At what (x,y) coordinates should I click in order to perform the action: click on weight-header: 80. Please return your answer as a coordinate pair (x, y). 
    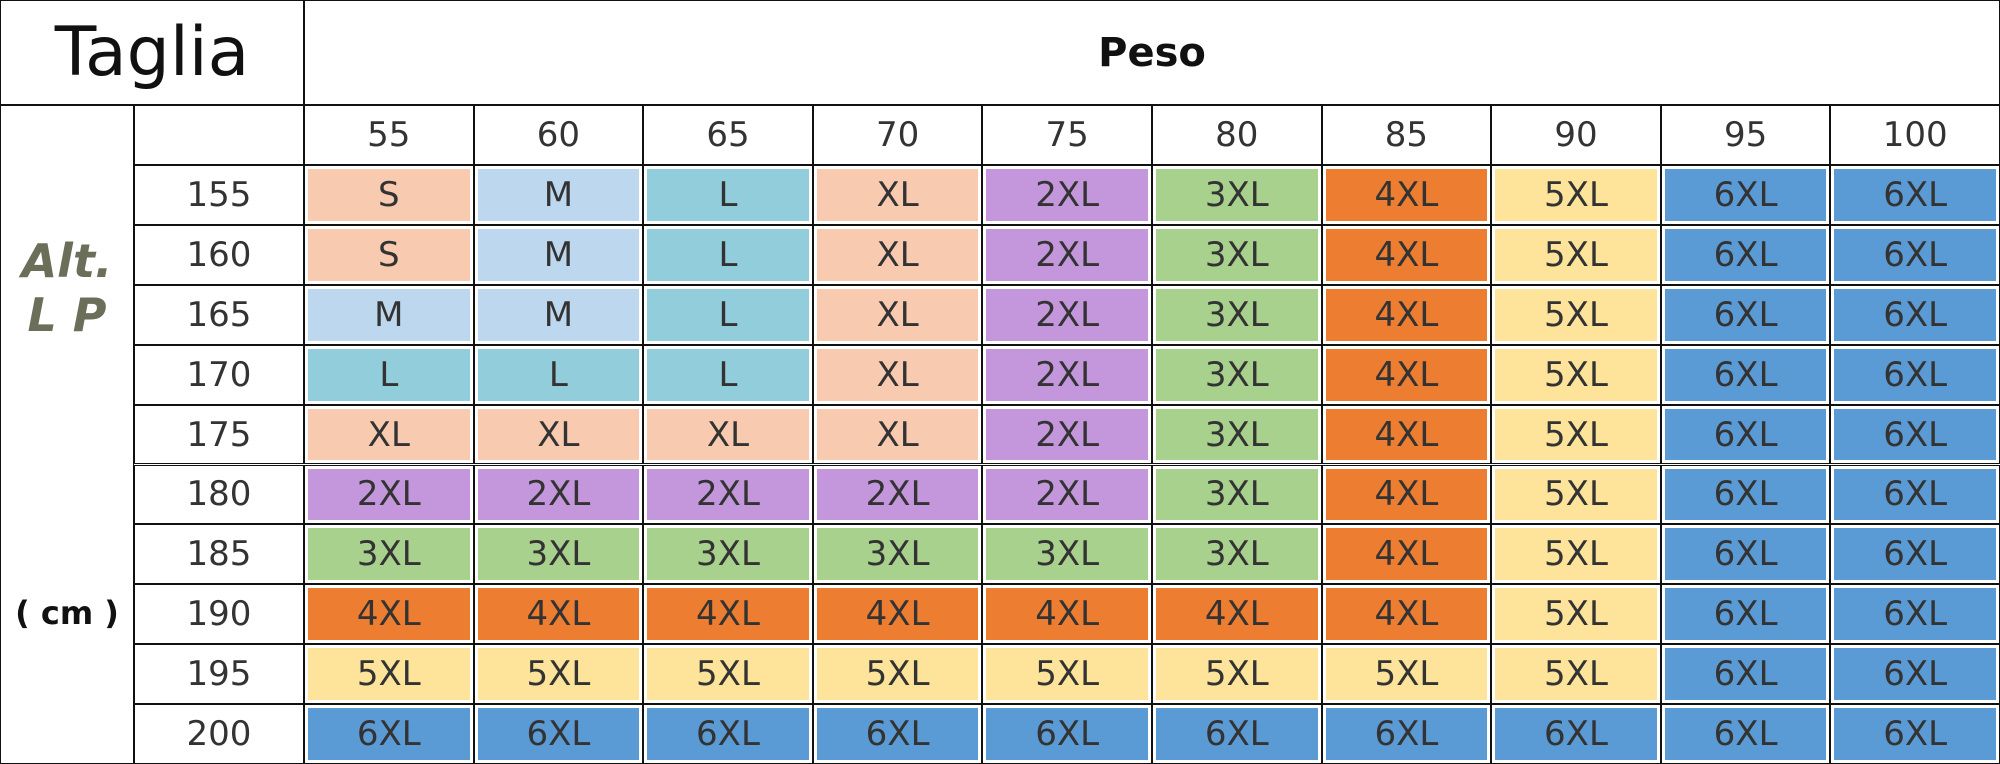
    Looking at the image, I should click on (1237, 135).